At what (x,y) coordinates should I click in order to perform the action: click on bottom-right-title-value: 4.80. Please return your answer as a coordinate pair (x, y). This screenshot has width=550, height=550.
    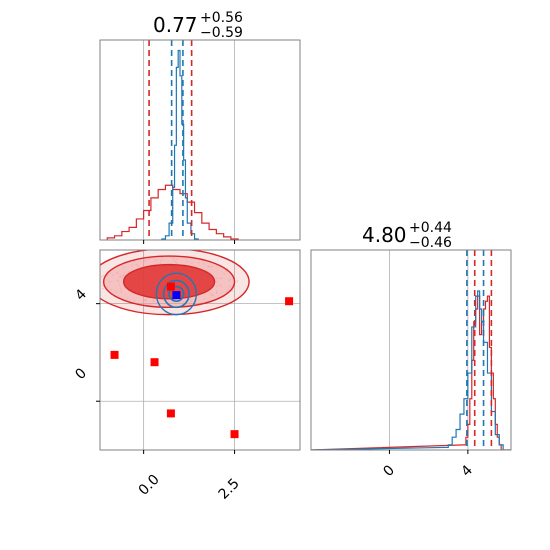
    Looking at the image, I should click on (384, 235).